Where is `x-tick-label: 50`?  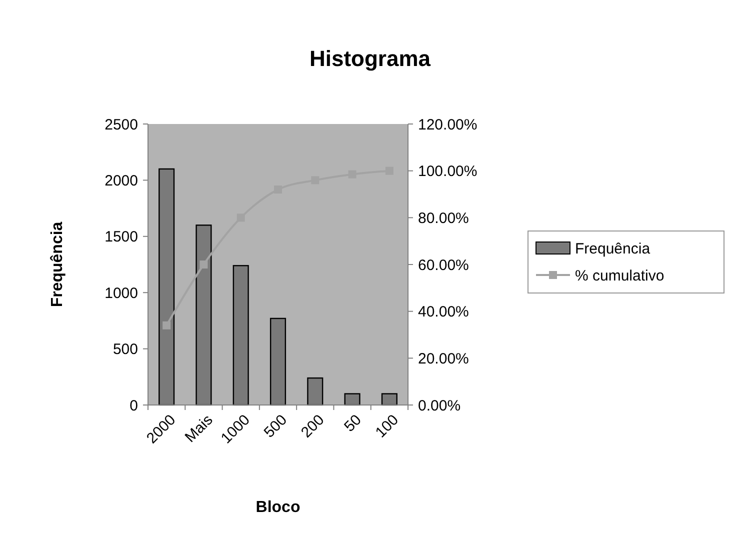
x-tick-label: 50 is located at coordinates (353, 424).